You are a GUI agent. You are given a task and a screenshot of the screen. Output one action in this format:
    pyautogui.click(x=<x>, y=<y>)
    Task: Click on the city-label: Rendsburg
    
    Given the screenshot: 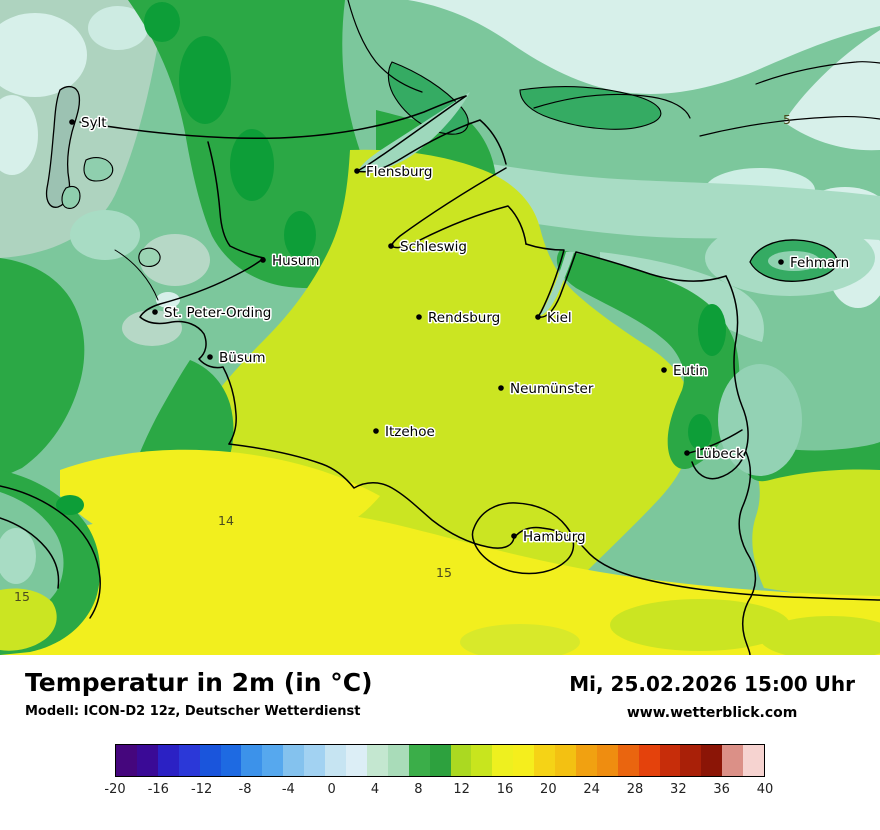 What is the action you would take?
    pyautogui.click(x=464, y=318)
    